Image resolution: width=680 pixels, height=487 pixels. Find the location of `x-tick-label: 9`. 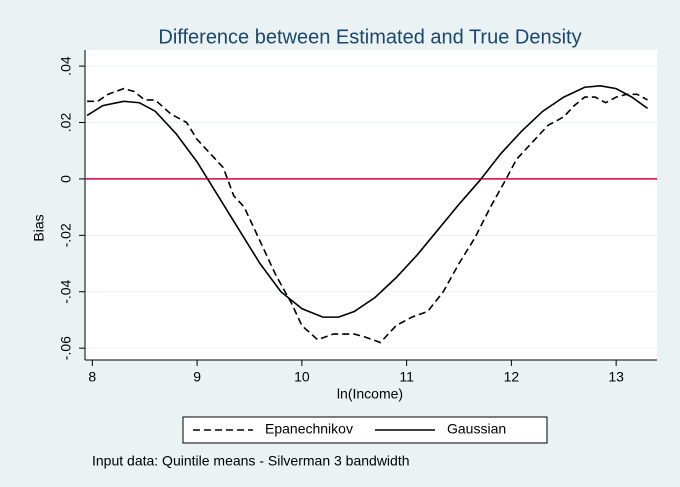

x-tick-label: 9 is located at coordinates (197, 377).